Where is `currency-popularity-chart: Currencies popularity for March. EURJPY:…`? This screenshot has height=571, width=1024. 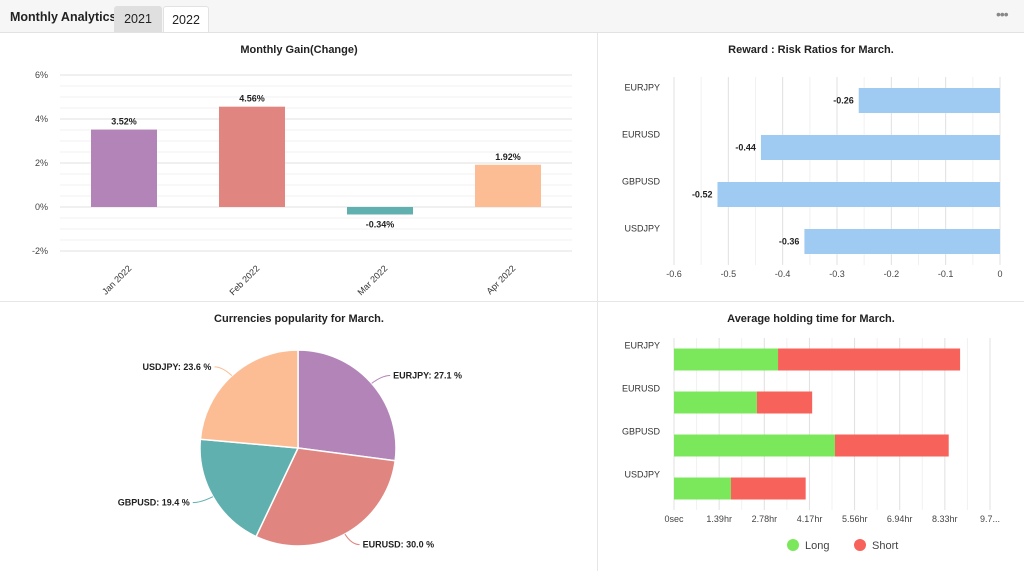
currency-popularity-chart: Currencies popularity for March. EURJPY:… is located at coordinates (290, 431).